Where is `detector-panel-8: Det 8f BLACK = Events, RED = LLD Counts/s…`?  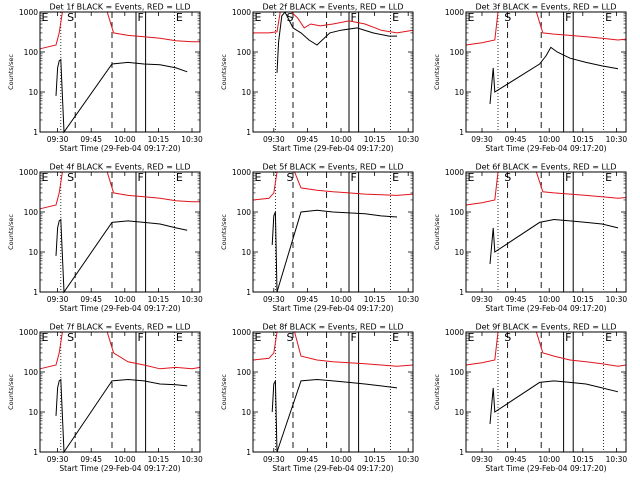 detector-panel-8: Det 8f BLACK = Events, RED = LLD Counts/s… is located at coordinates (319, 398).